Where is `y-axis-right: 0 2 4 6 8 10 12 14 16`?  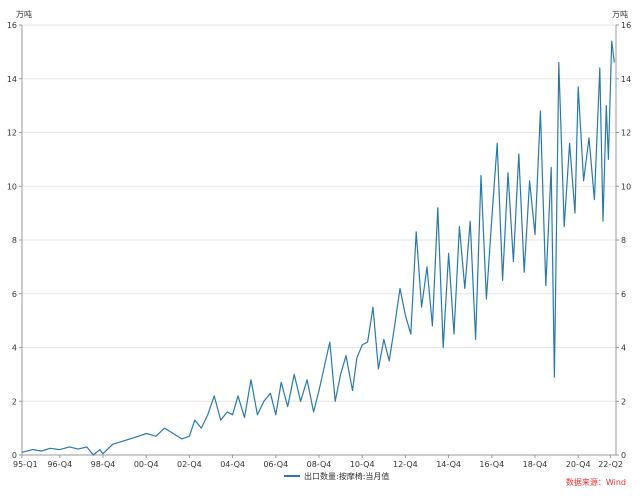
y-axis-right: 0 2 4 6 8 10 12 14 16 is located at coordinates (623, 240).